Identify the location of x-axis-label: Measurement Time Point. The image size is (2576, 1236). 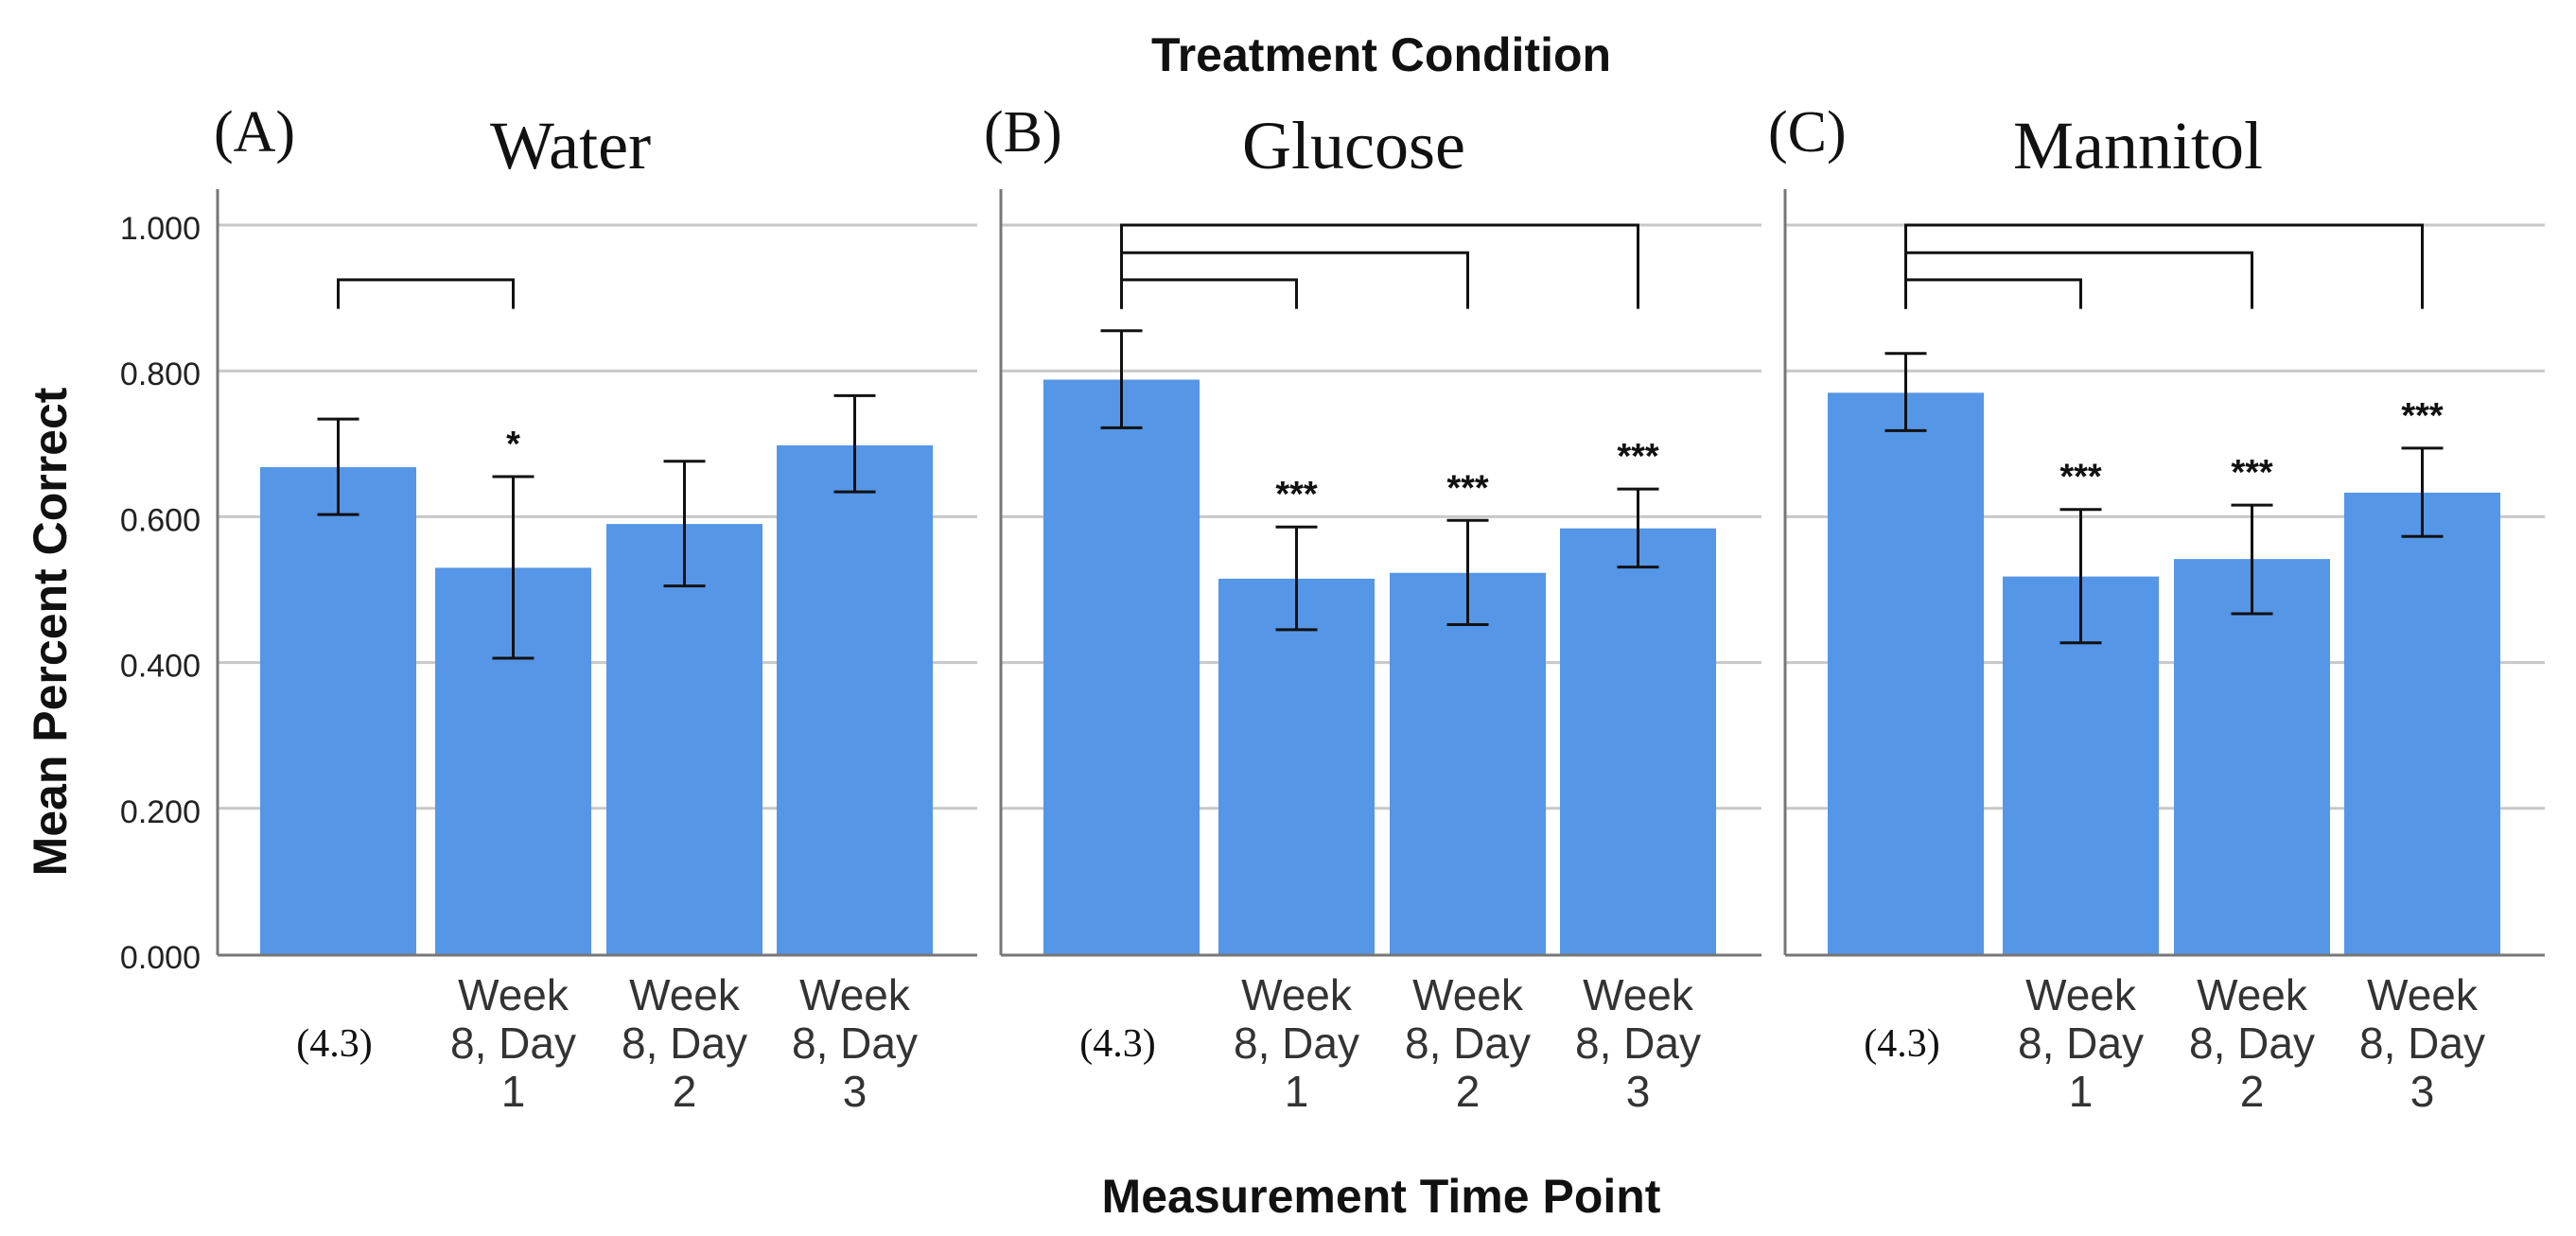
(1381, 1196).